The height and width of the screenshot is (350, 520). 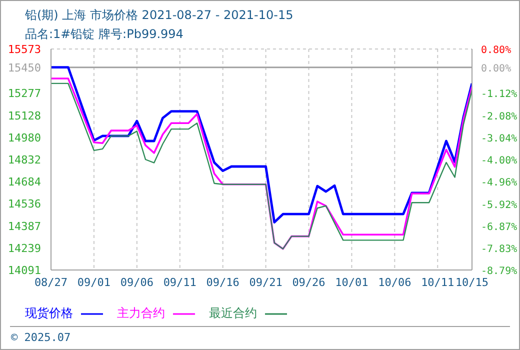 I want to click on y2-tick-label: 0.80%, so click(x=496, y=50).